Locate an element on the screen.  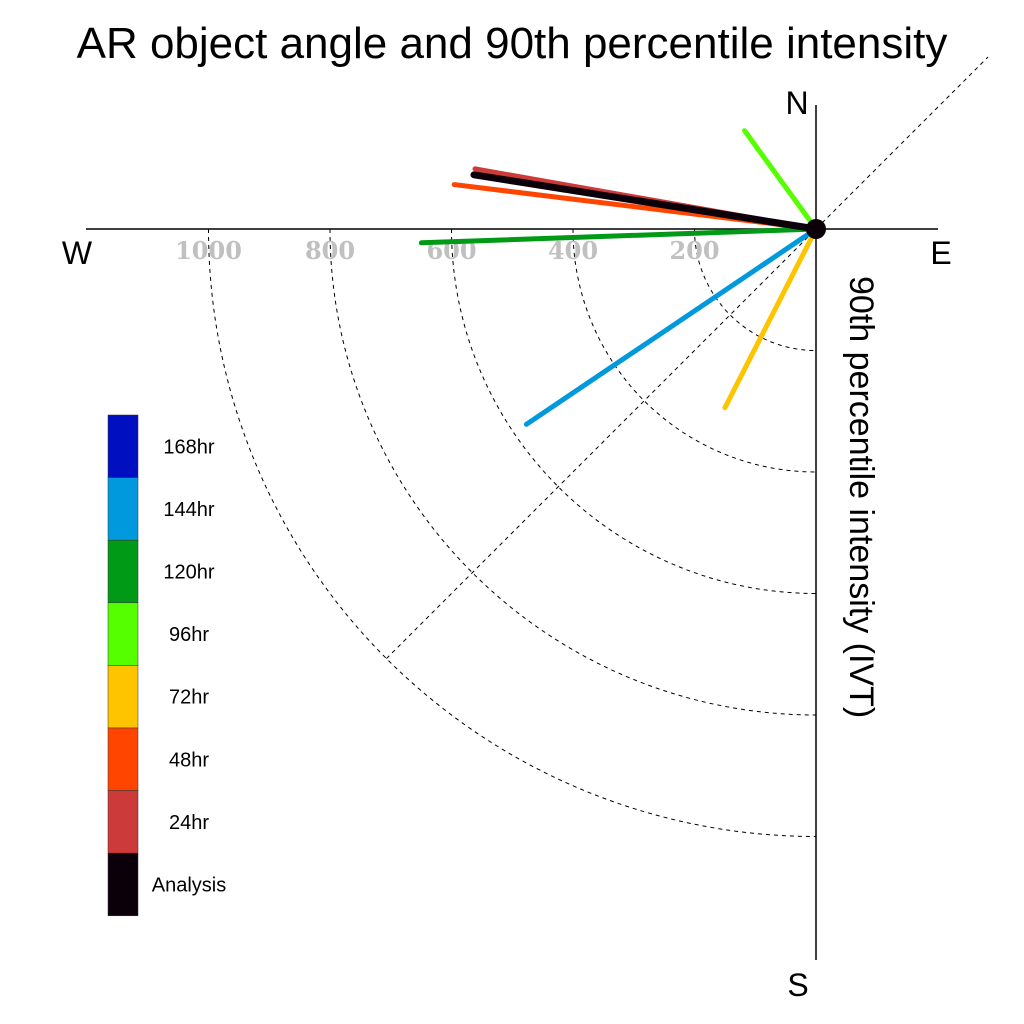
series-line-analysis is located at coordinates (645, 202).